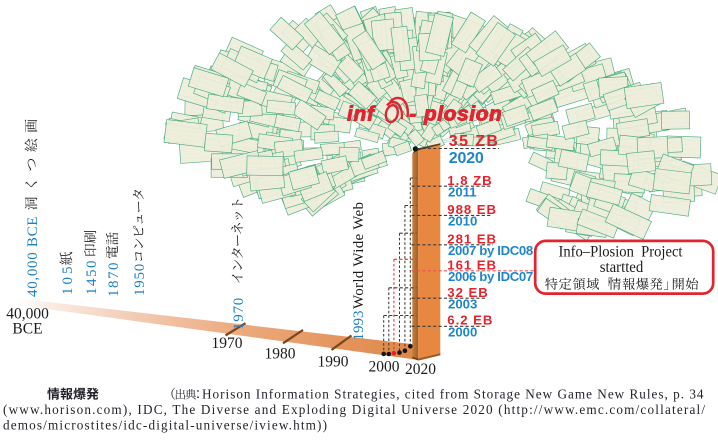 Image resolution: width=718 pixels, height=442 pixels. Describe the element at coordinates (280, 354) in the screenshot. I see `svg-text: 1980` at that location.